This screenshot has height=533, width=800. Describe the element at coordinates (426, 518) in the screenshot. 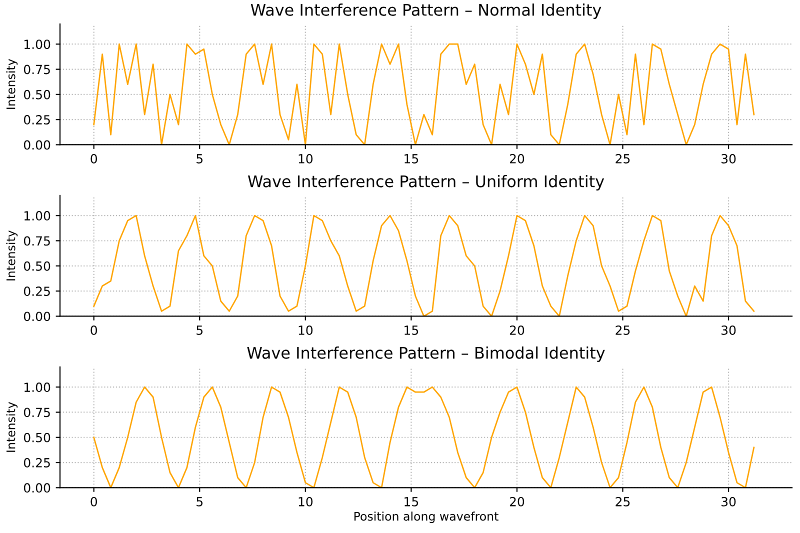

I see `x-axis-title: Position along wavefront` at that location.